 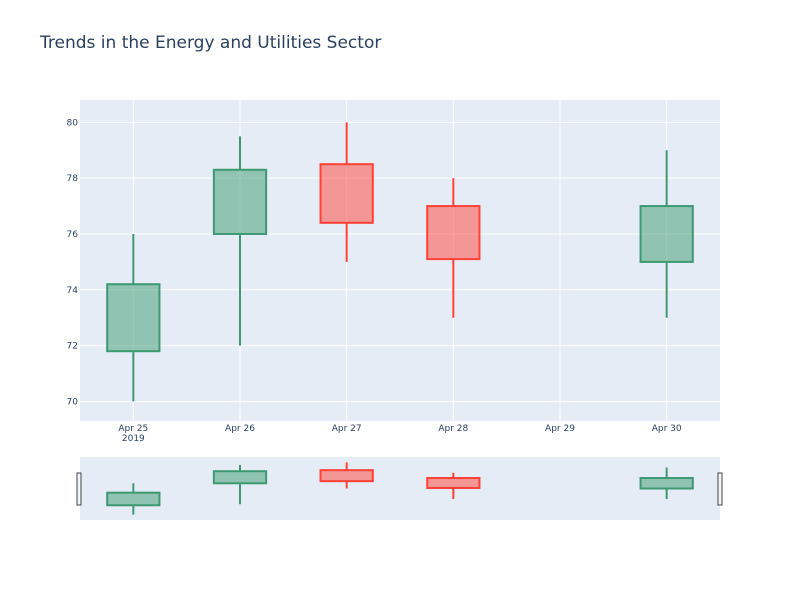 I want to click on x-tick-label: Apr 26, so click(x=240, y=429).